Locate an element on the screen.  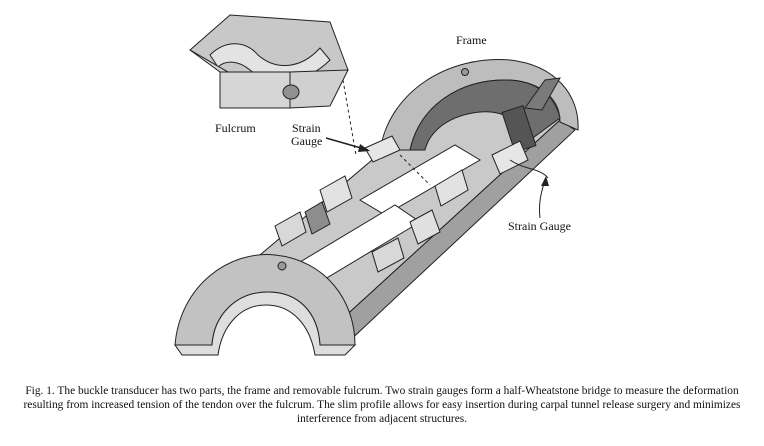
cable is located at coordinates (542, 94).